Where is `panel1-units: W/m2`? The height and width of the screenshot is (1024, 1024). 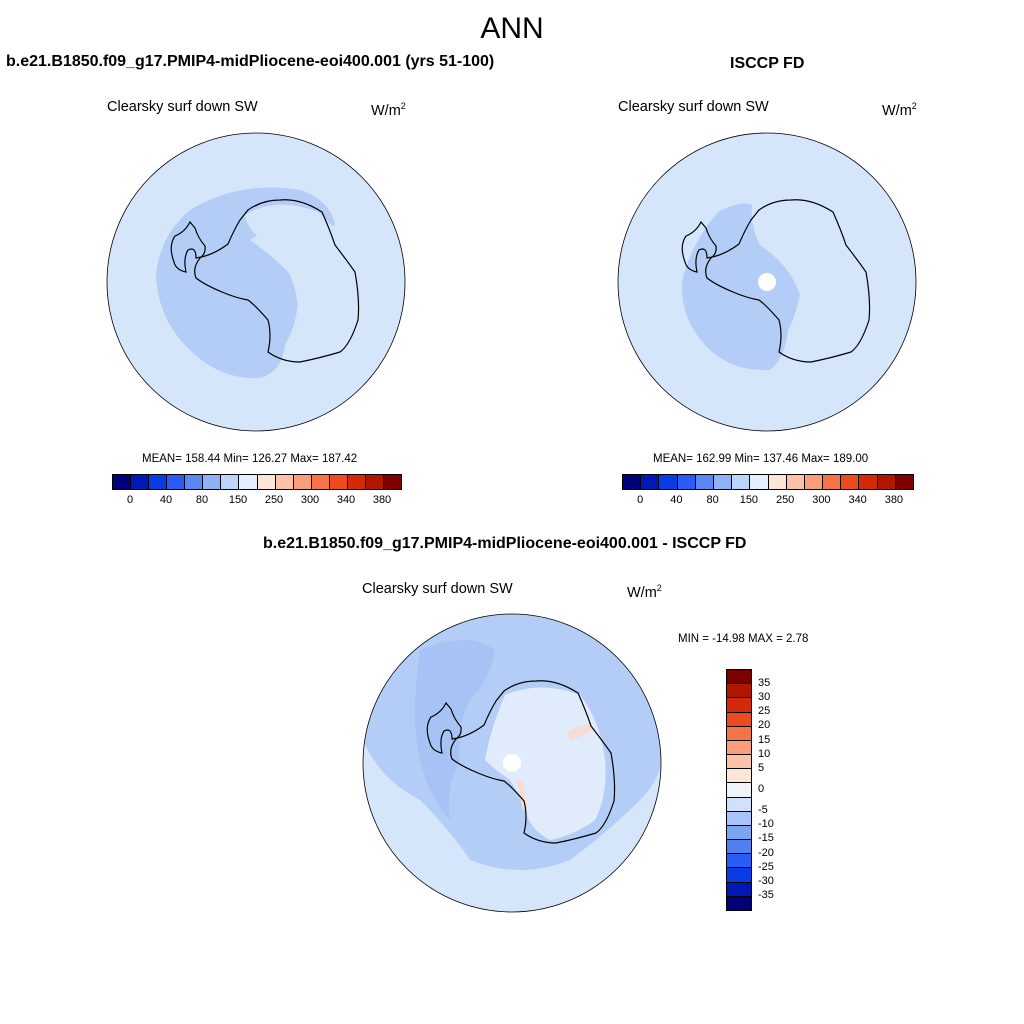 panel1-units: W/m2 is located at coordinates (388, 110).